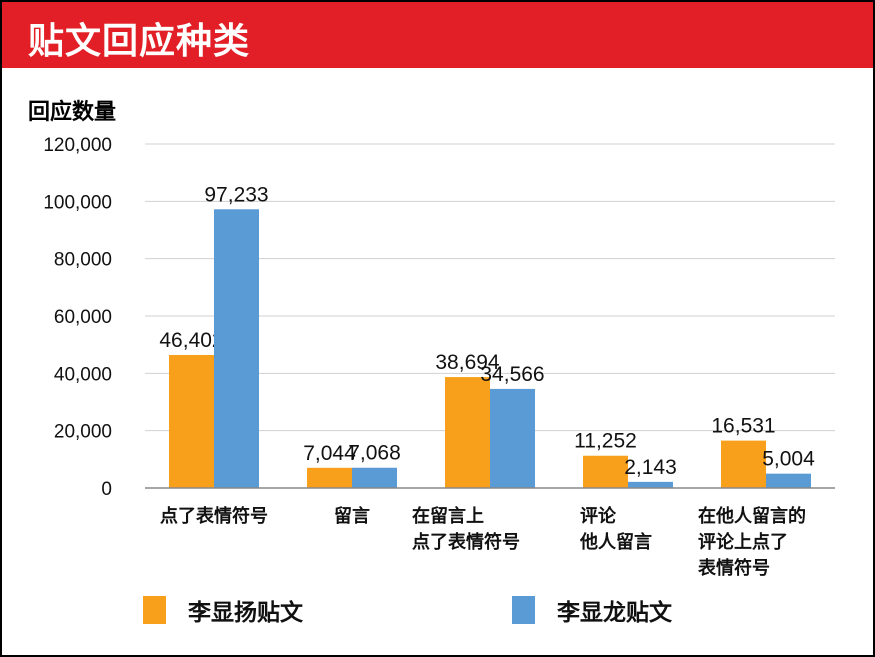  Describe the element at coordinates (374, 453) in the screenshot. I see `data-label: 7,068` at that location.